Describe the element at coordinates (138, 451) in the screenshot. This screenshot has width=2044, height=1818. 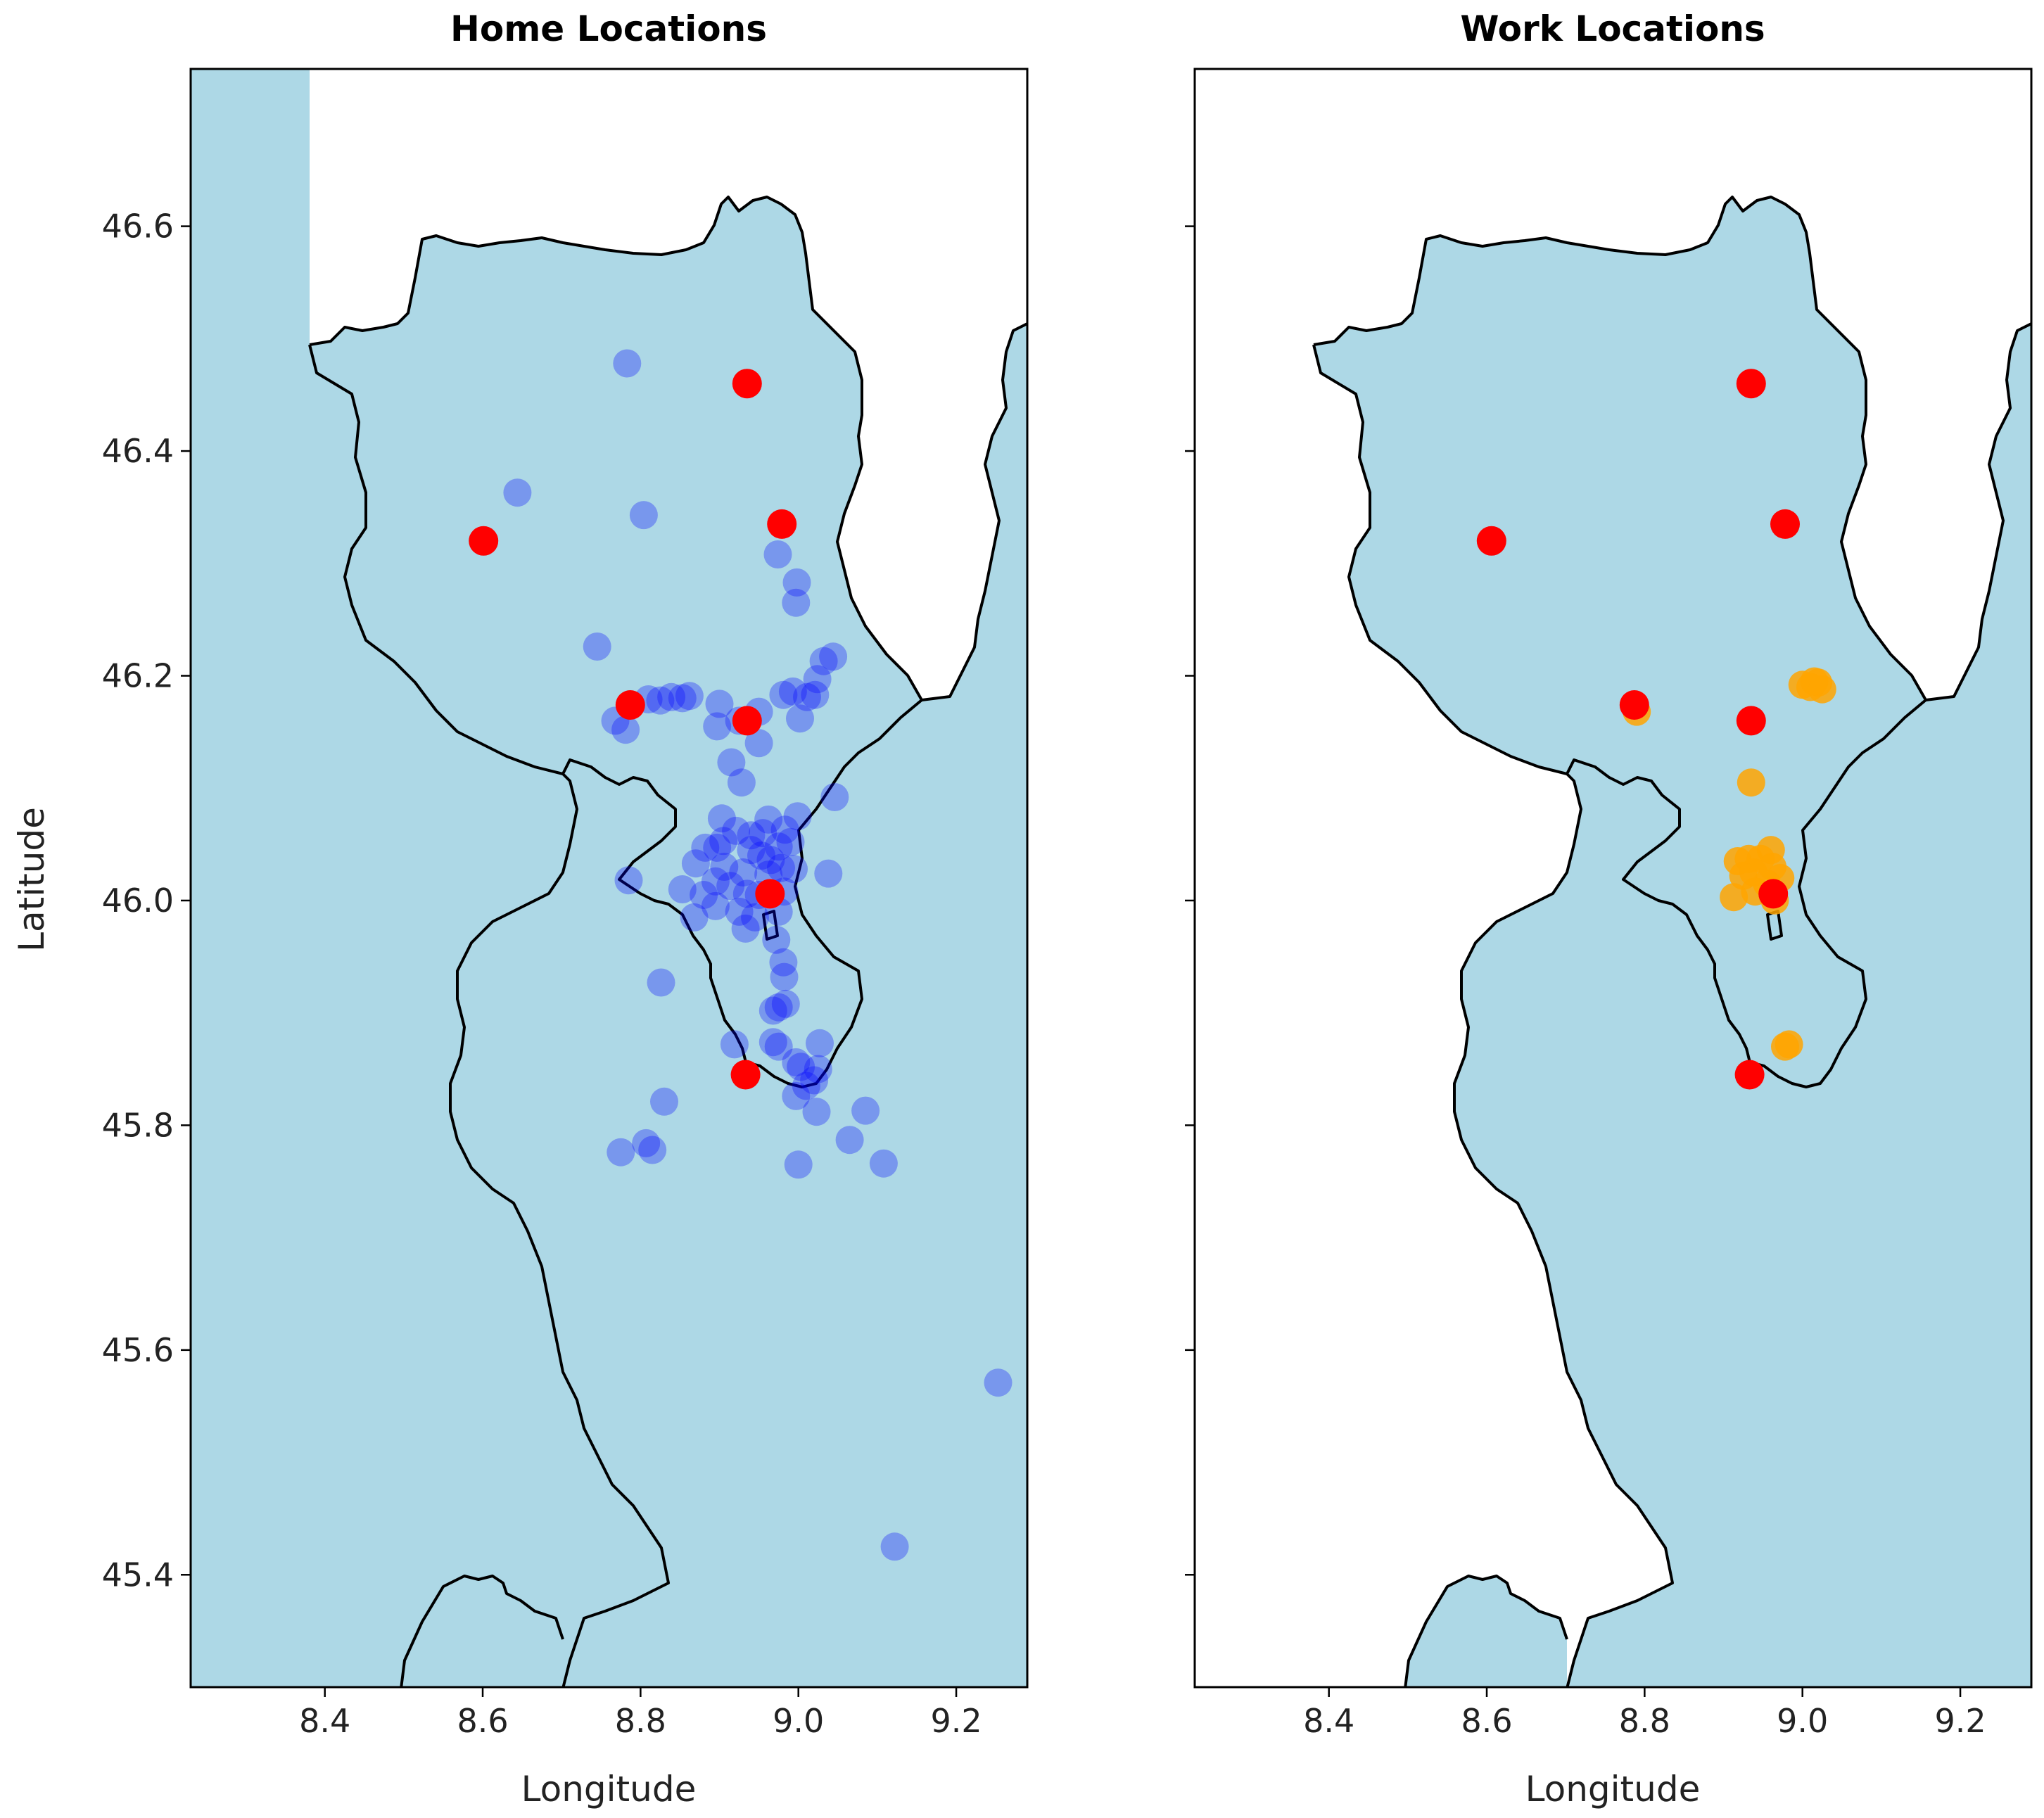
I see `y-tick-label: 46.4` at that location.